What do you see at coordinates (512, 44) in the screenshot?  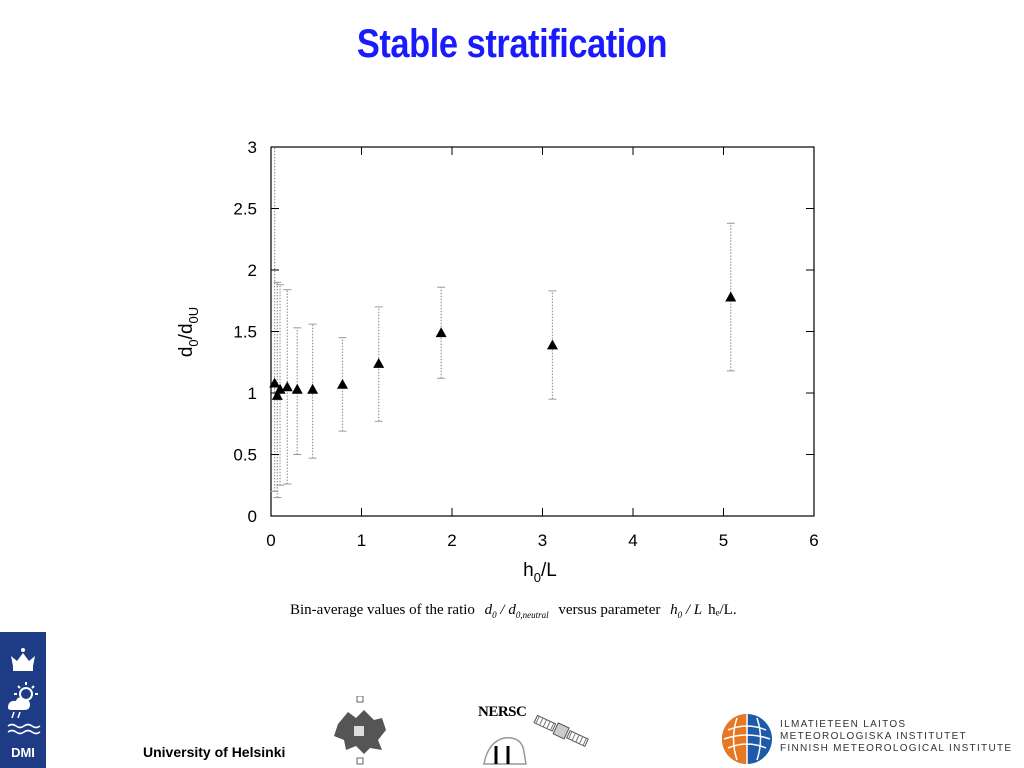 I see `page-title: Stable stratification` at bounding box center [512, 44].